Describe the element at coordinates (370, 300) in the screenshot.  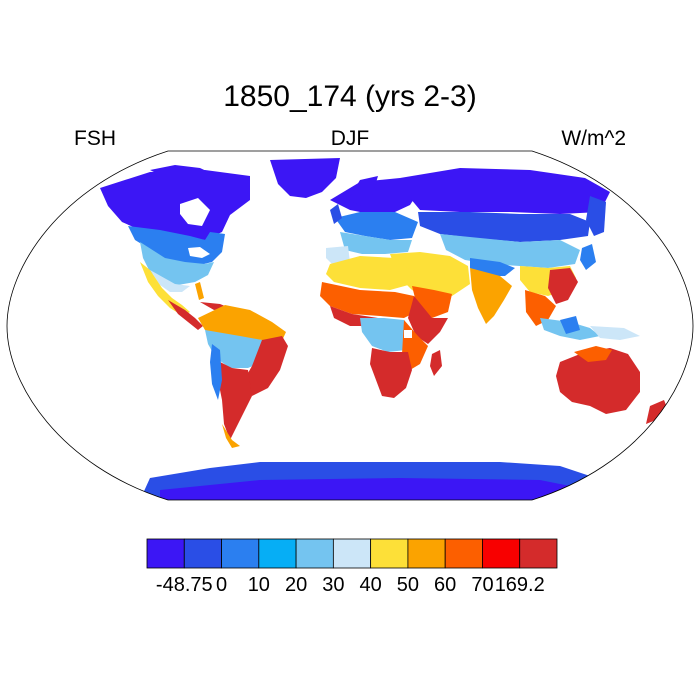
I see `sahel` at that location.